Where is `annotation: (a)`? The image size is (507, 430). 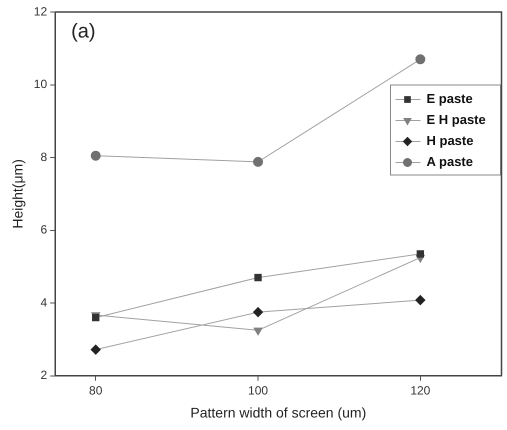 annotation: (a) is located at coordinates (83, 31).